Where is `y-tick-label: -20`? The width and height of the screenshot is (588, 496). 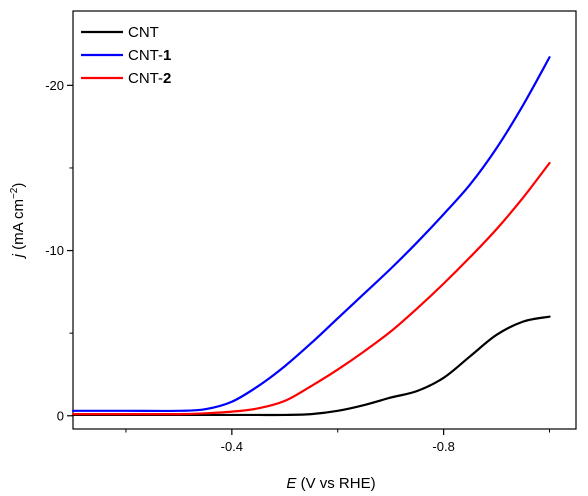
y-tick-label: -20 is located at coordinates (54, 85).